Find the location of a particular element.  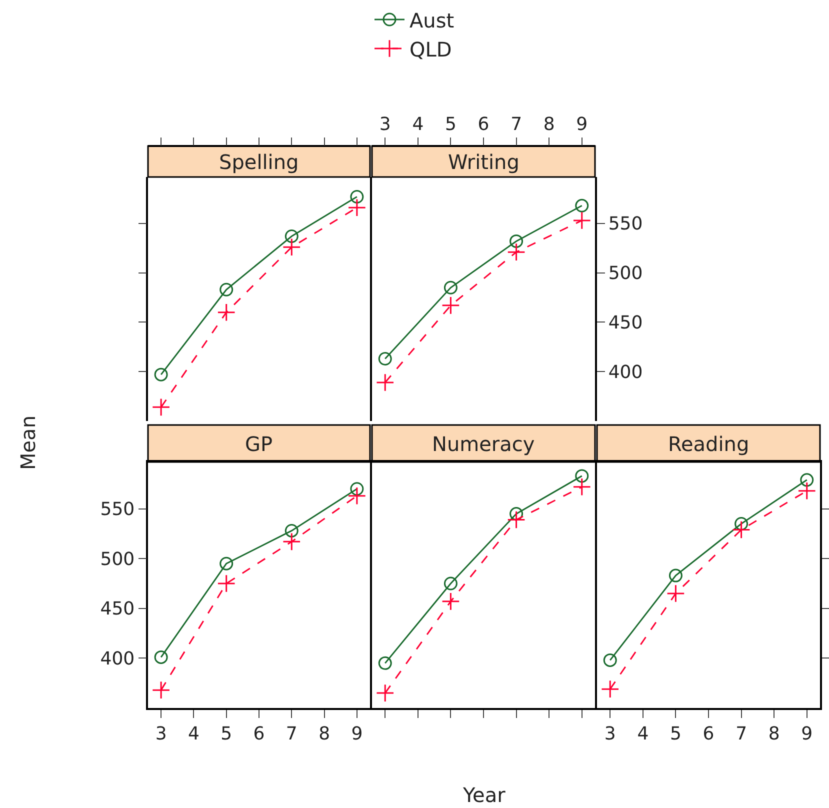

legend-label: QLD is located at coordinates (431, 49).